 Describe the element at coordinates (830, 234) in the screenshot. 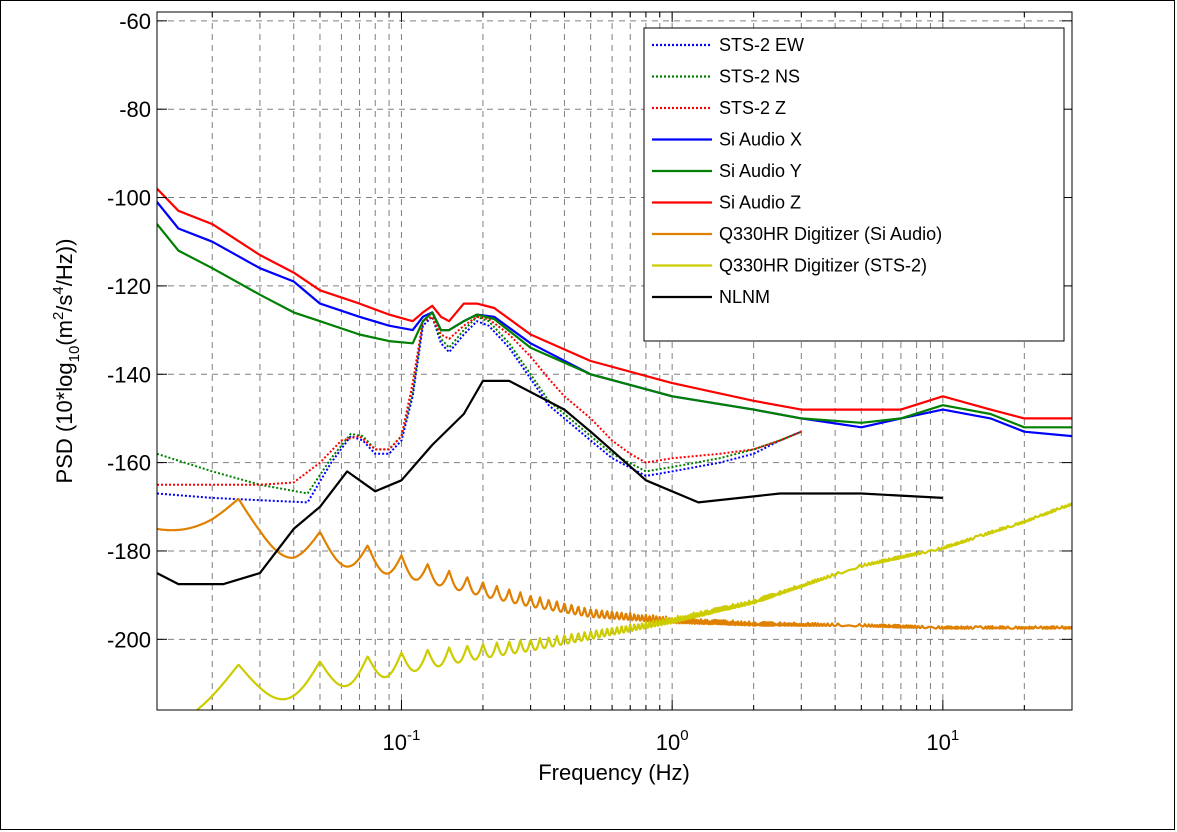

I see `legend-label: Q330HR Digitizer (Si Audio)` at that location.